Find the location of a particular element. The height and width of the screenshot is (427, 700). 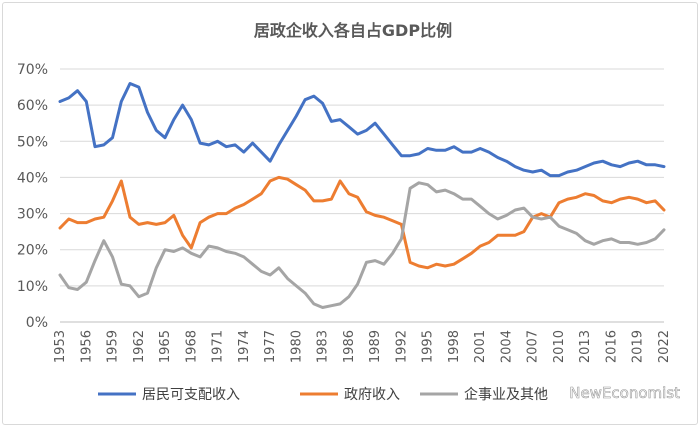

x-tick-label: 2019 is located at coordinates (638, 346).